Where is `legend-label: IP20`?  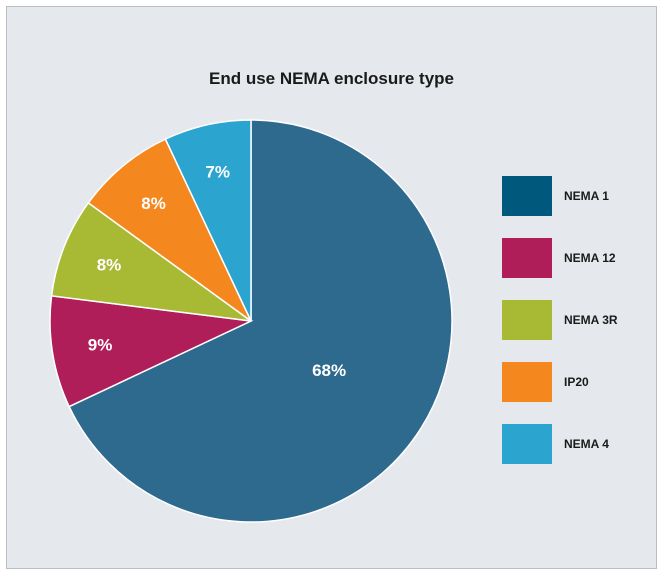
legend-label: IP20 is located at coordinates (576, 382).